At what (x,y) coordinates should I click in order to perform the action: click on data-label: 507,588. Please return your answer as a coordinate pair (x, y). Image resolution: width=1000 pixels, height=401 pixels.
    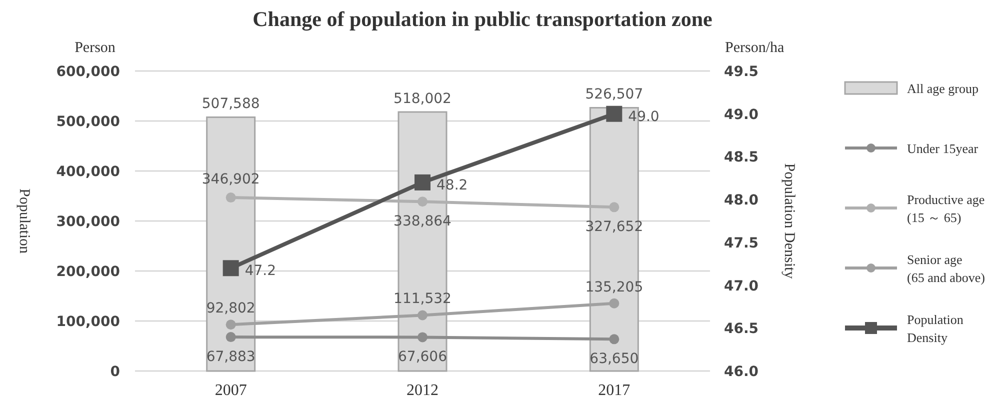
    Looking at the image, I should click on (231, 104).